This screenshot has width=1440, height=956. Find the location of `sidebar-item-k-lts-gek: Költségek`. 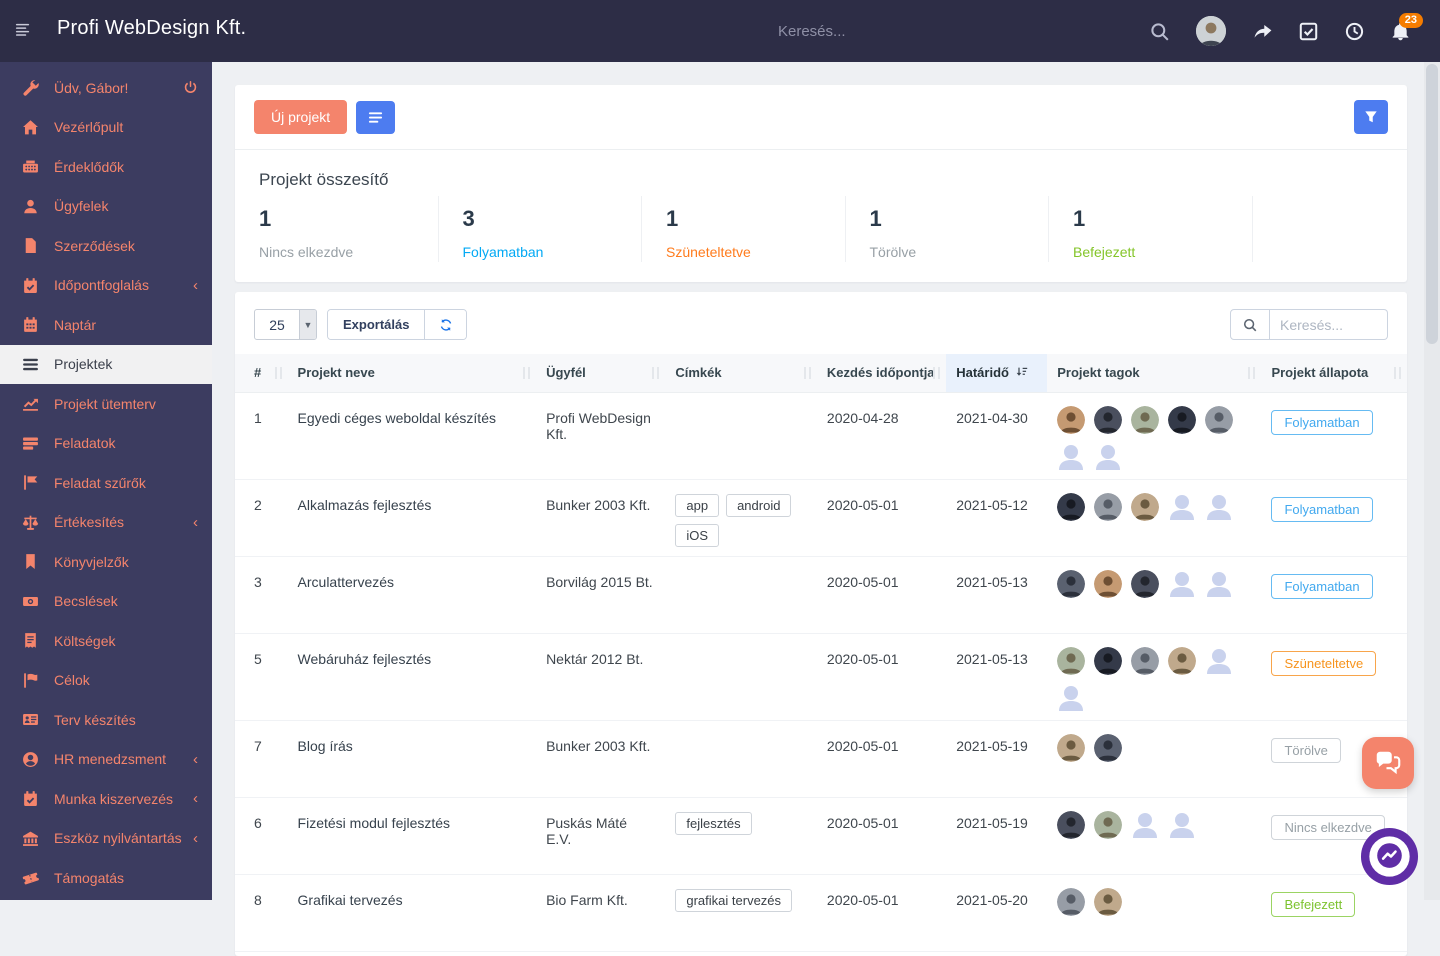

sidebar-item-k-lts-gek: Költségek is located at coordinates (106, 641).